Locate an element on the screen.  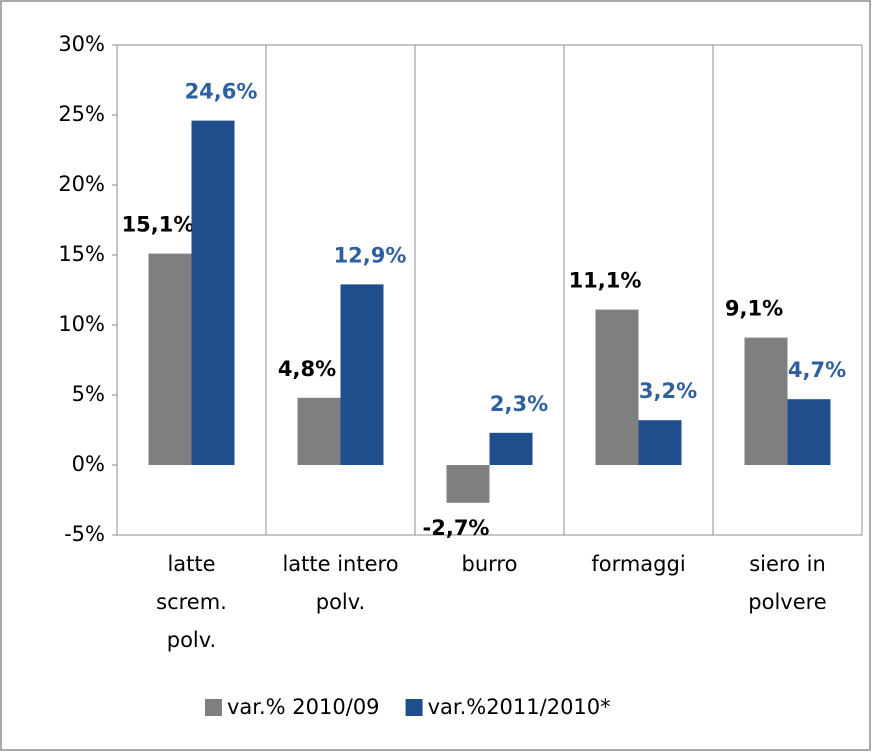
y-tick-label: -5% is located at coordinates (84, 534).